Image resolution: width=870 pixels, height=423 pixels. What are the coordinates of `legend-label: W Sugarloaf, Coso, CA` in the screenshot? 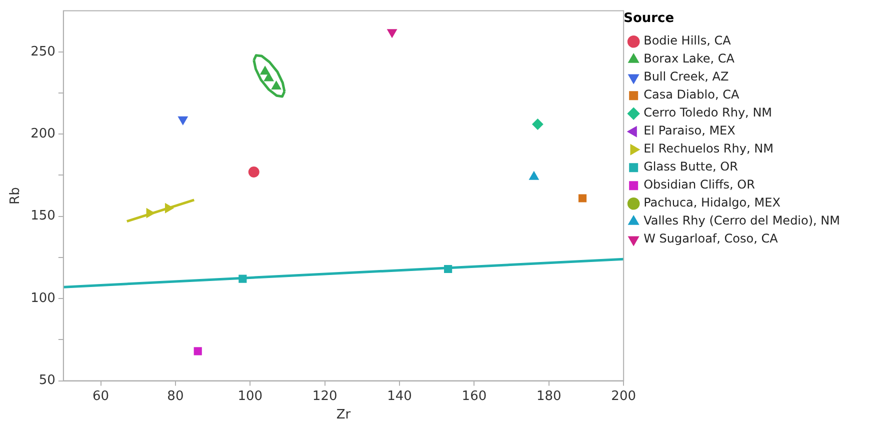 It's located at (711, 239).